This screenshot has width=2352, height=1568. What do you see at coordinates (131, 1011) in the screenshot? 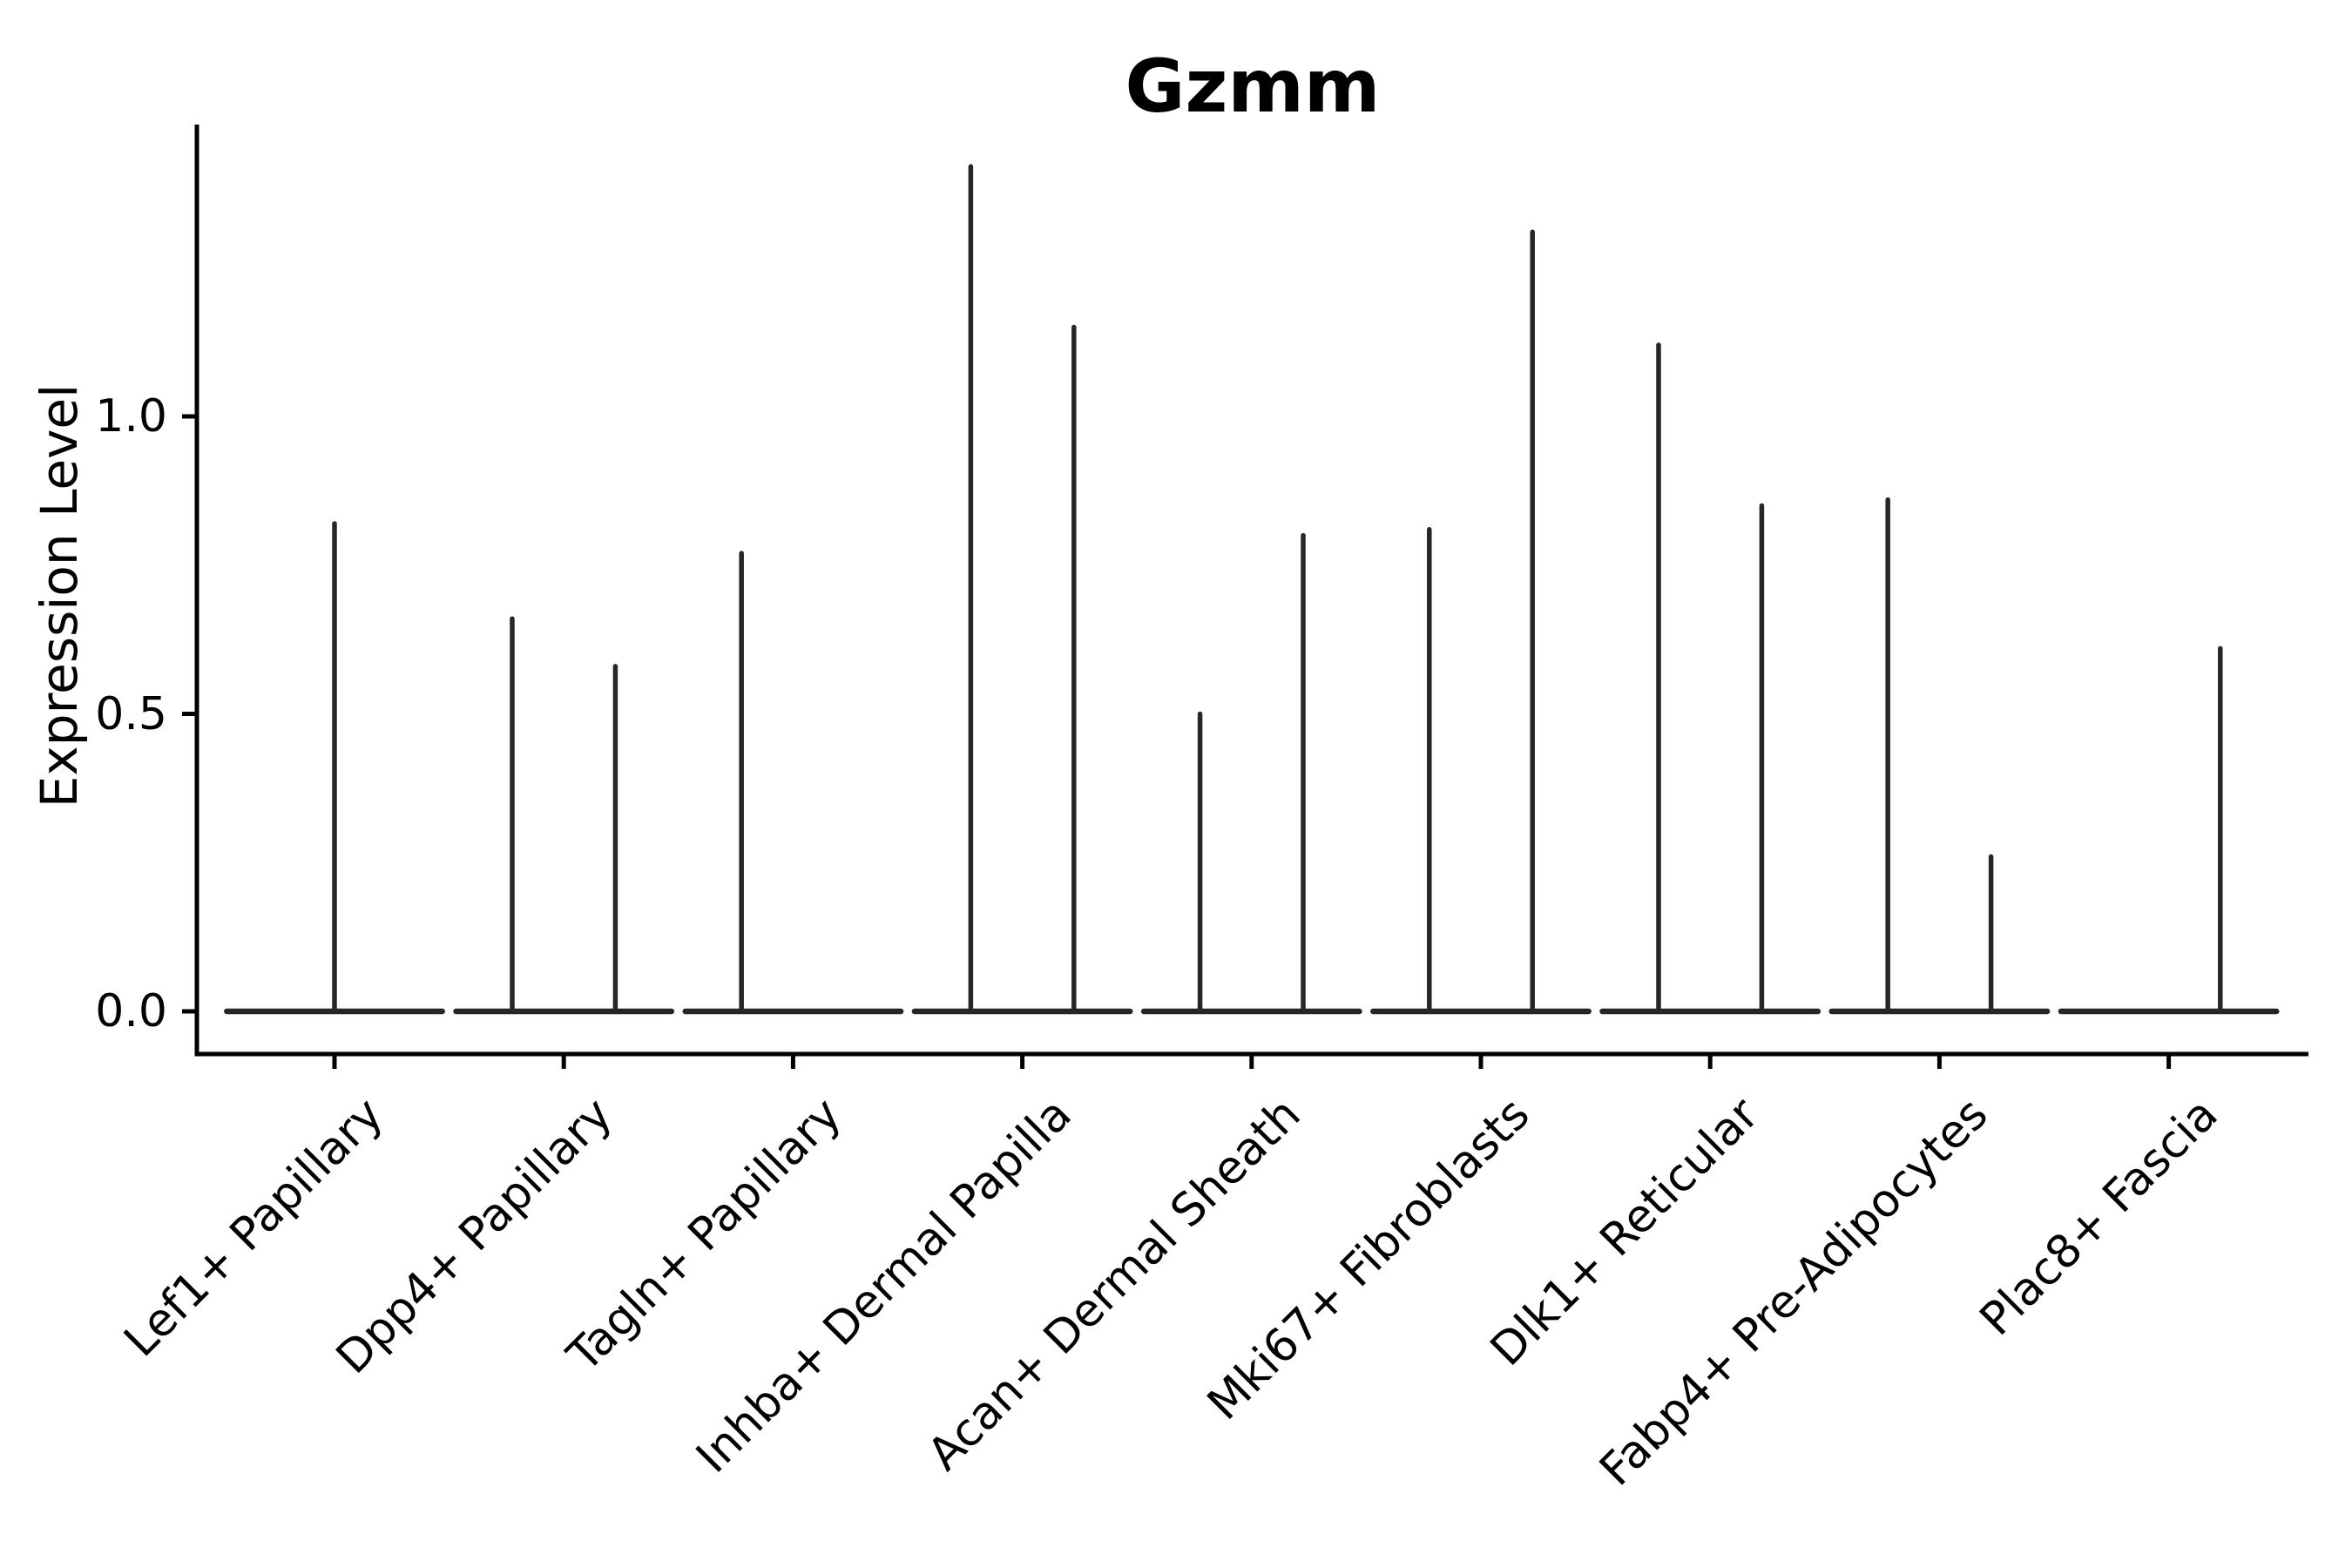
I see `y-tick-label: 0.0` at bounding box center [131, 1011].